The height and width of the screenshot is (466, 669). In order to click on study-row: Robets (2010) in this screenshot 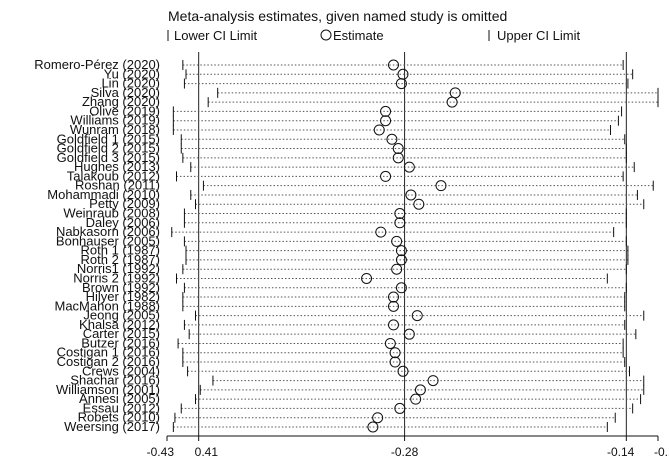, I will do `click(347, 417)`.